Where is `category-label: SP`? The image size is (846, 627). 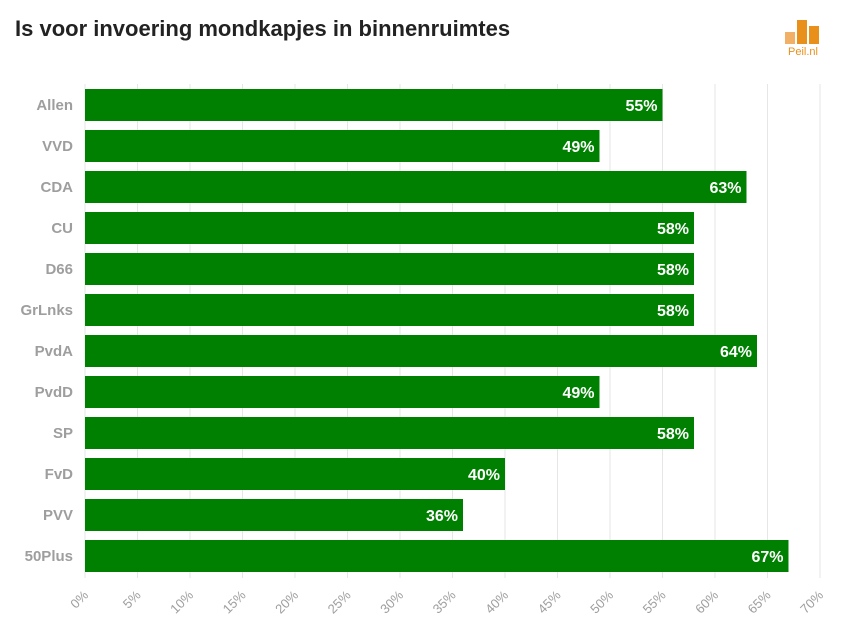 category-label: SP is located at coordinates (63, 433).